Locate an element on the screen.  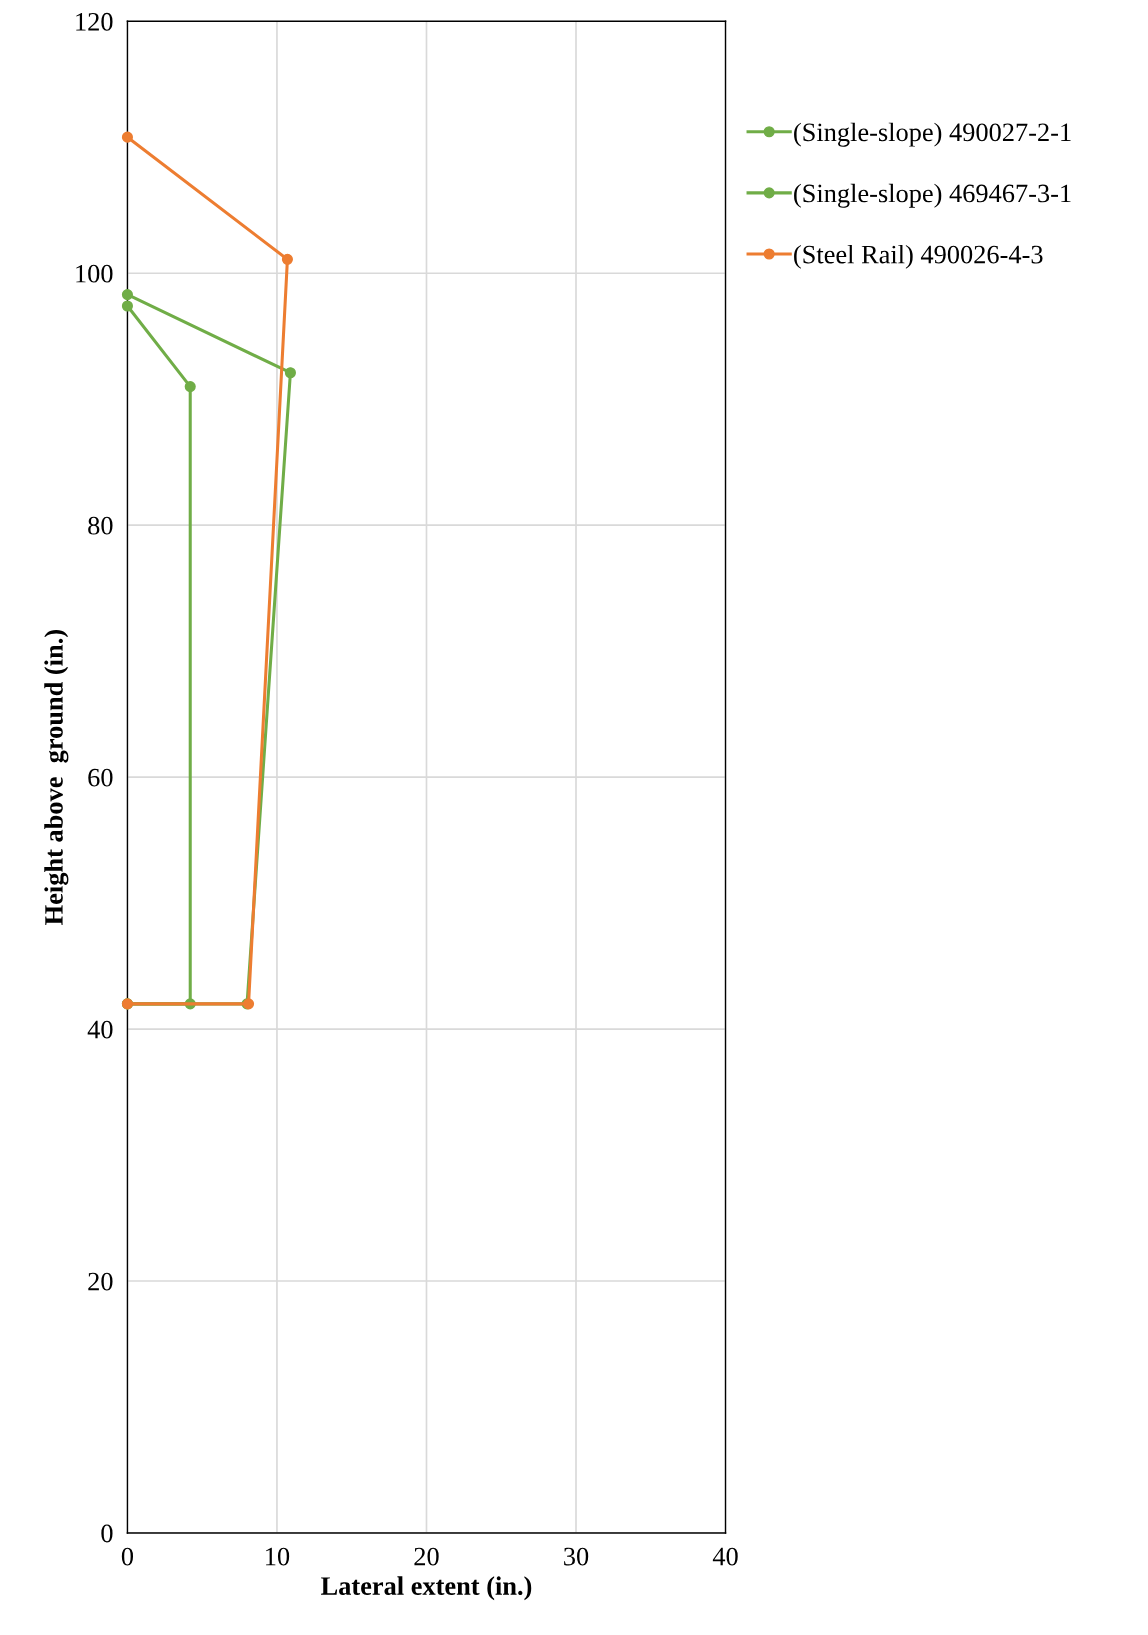
x-axis-title: Lateral extent (in.) is located at coordinates (426, 1588).